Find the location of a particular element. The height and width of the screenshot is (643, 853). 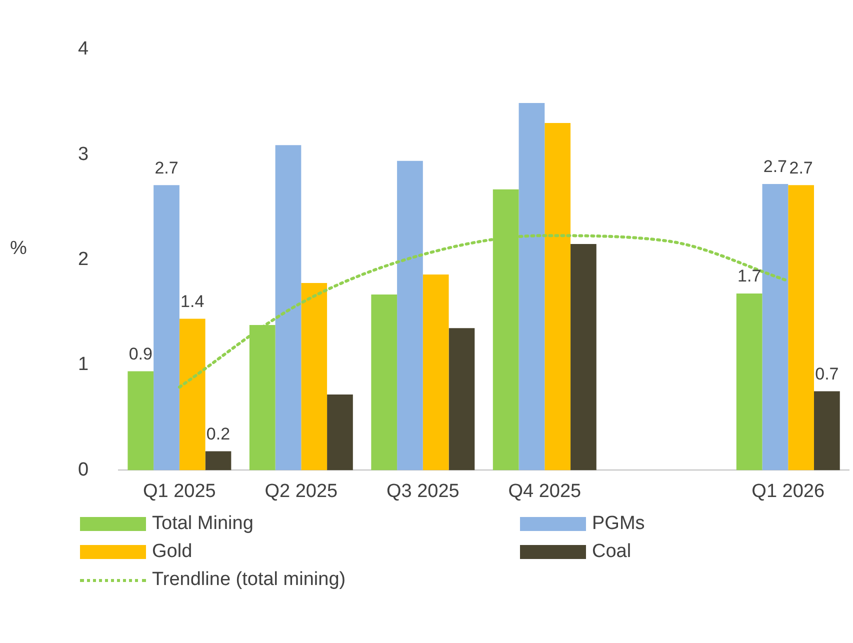

legend-label: Total Mining is located at coordinates (203, 524).